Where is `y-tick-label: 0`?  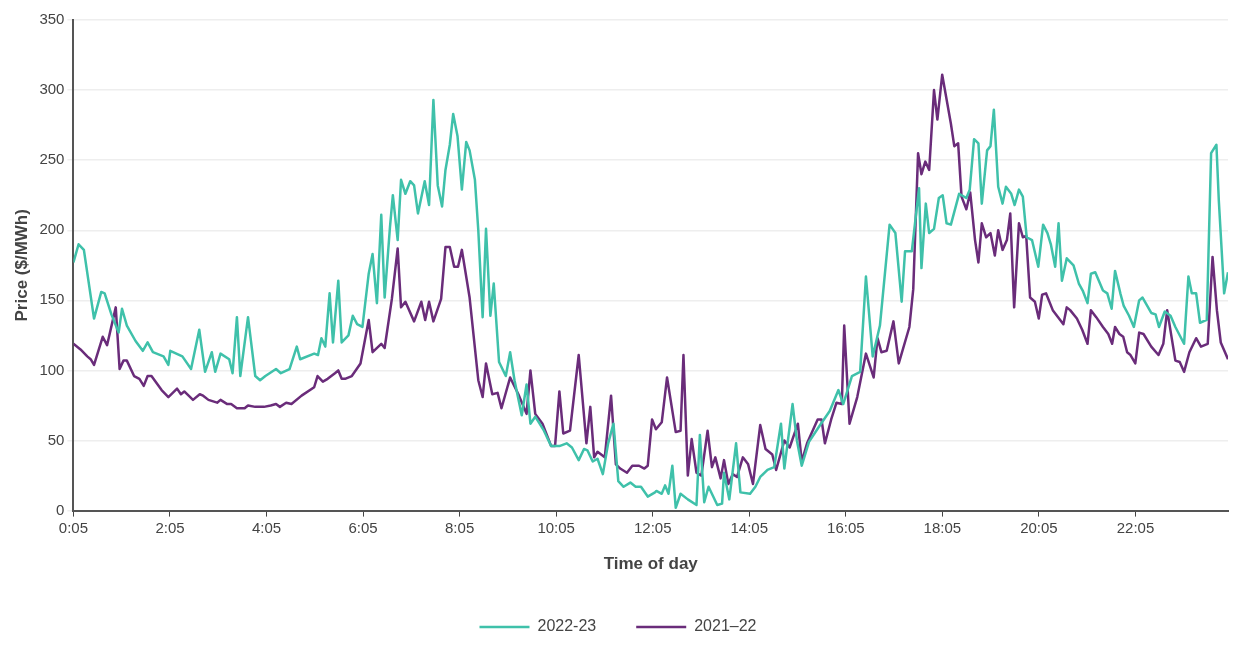
y-tick-label: 0 is located at coordinates (60, 509).